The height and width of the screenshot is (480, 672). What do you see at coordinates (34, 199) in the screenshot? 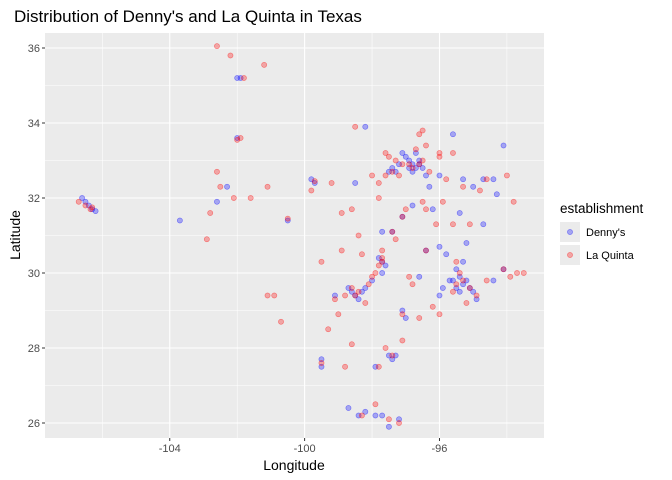
I see `y-tick-label: 32` at bounding box center [34, 199].